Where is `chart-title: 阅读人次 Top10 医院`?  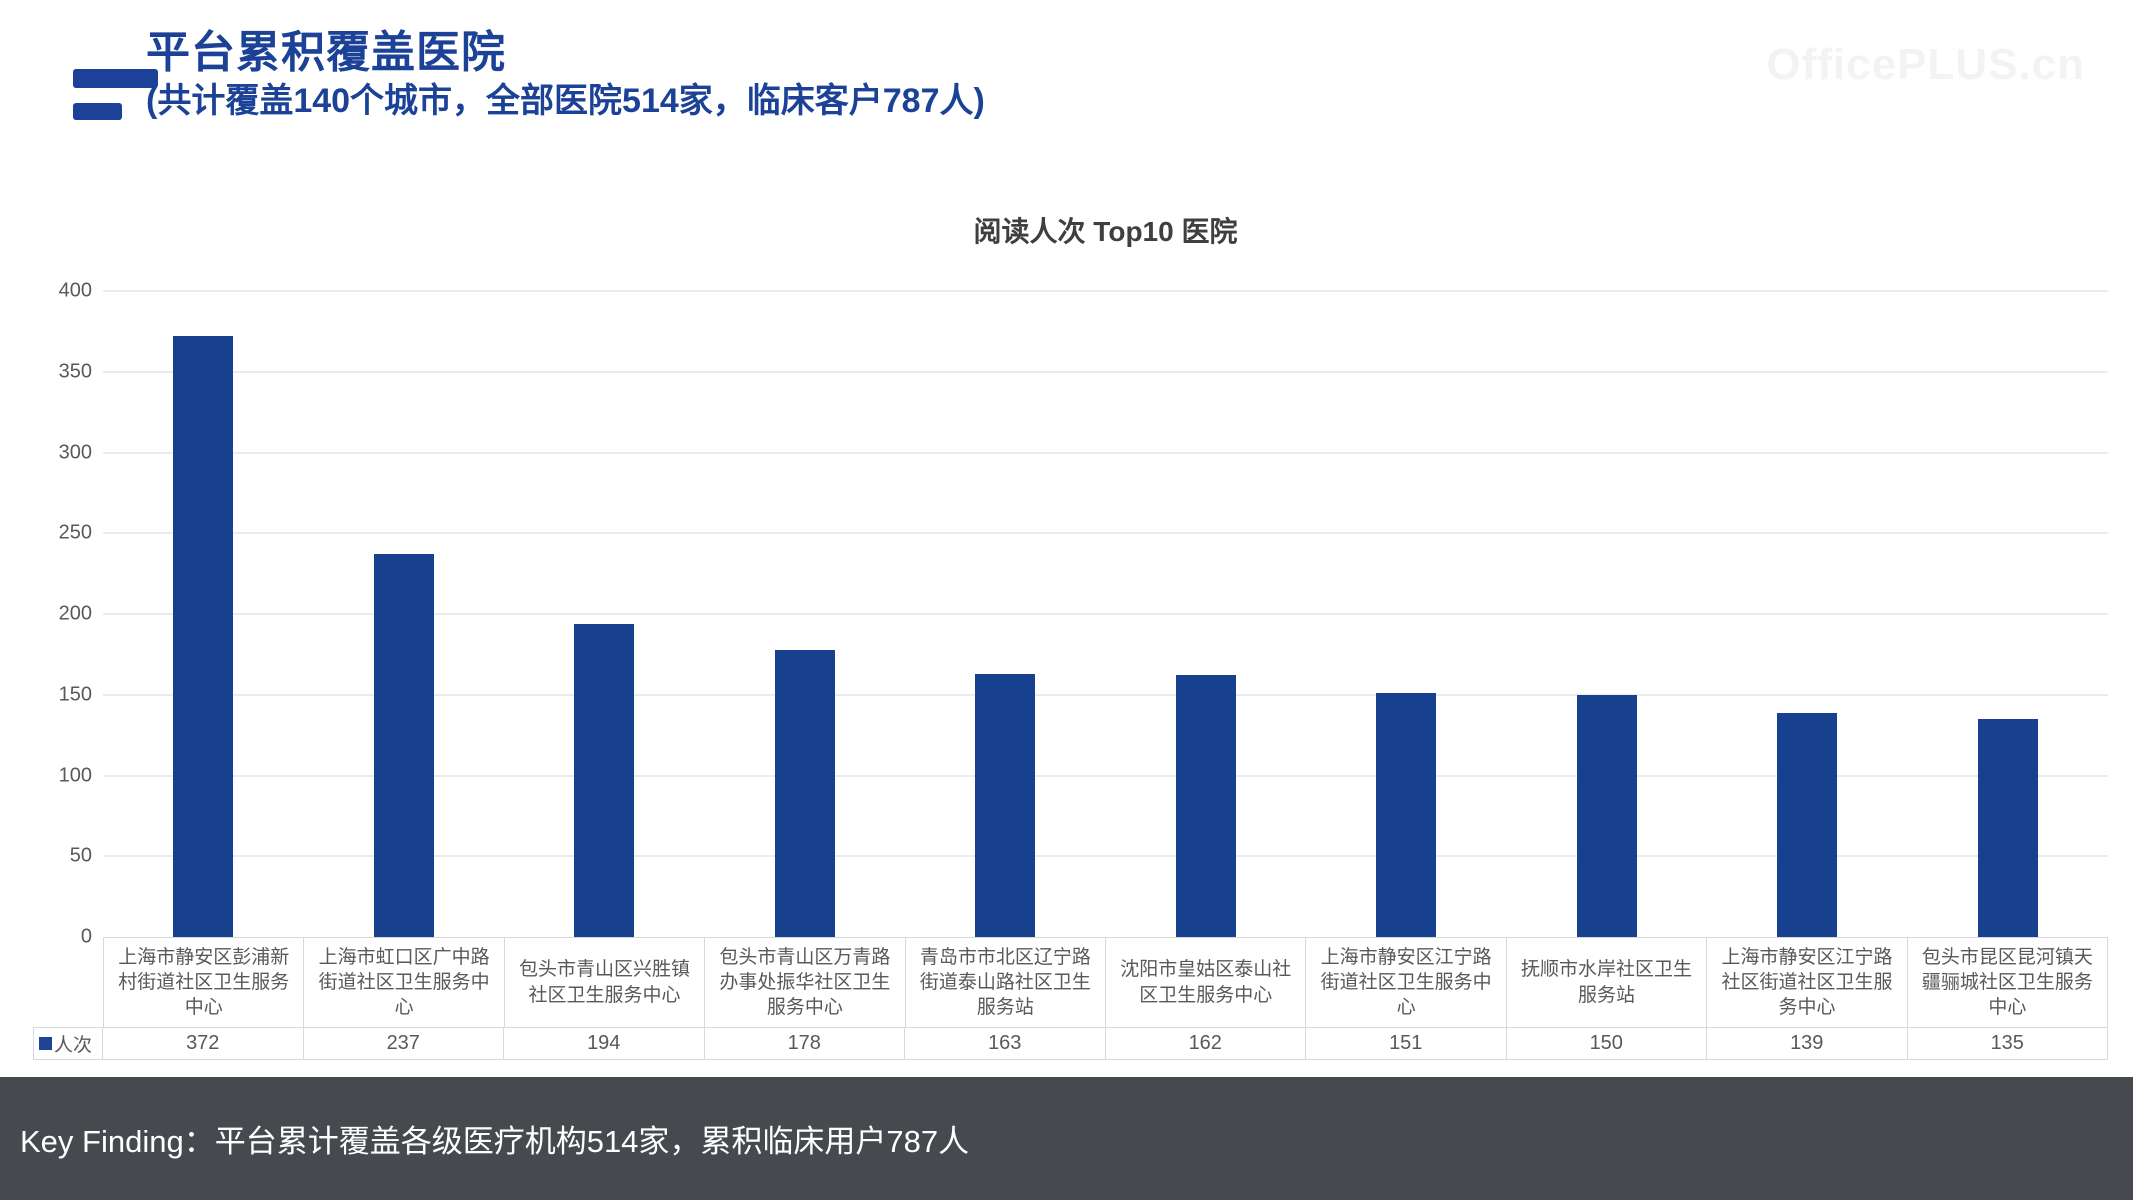 chart-title: 阅读人次 Top10 医院 is located at coordinates (1105, 231).